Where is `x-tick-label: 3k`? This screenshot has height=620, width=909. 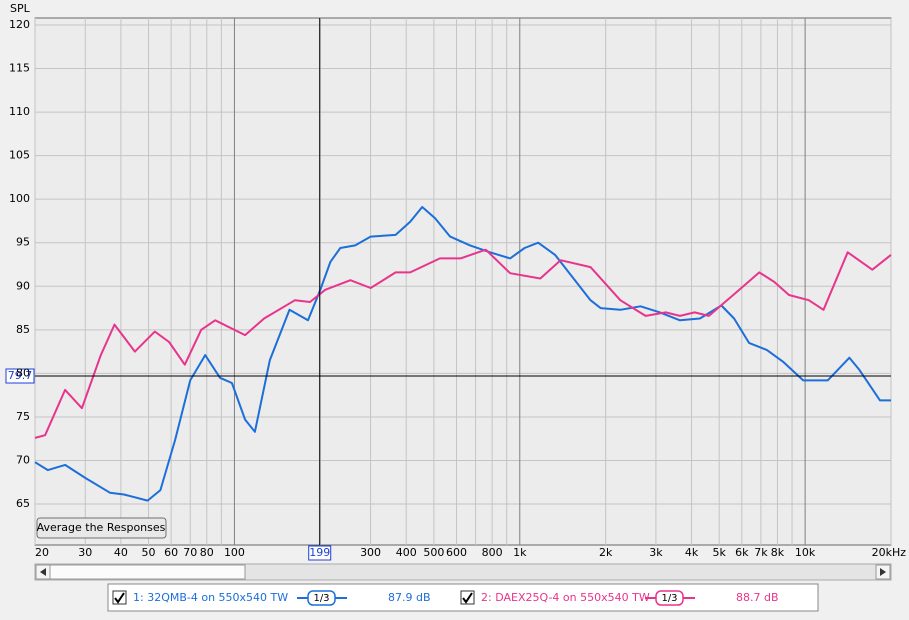 x-tick-label: 3k is located at coordinates (656, 552).